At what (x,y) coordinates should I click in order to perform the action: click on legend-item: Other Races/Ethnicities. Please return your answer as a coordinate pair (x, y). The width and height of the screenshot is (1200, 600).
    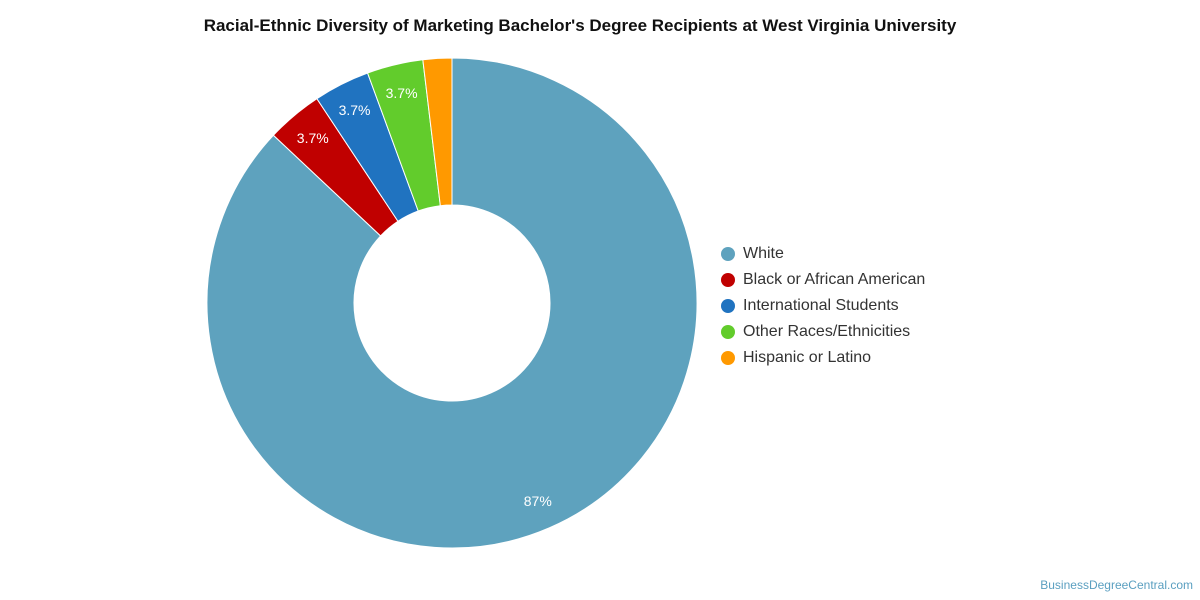
    Looking at the image, I should click on (823, 332).